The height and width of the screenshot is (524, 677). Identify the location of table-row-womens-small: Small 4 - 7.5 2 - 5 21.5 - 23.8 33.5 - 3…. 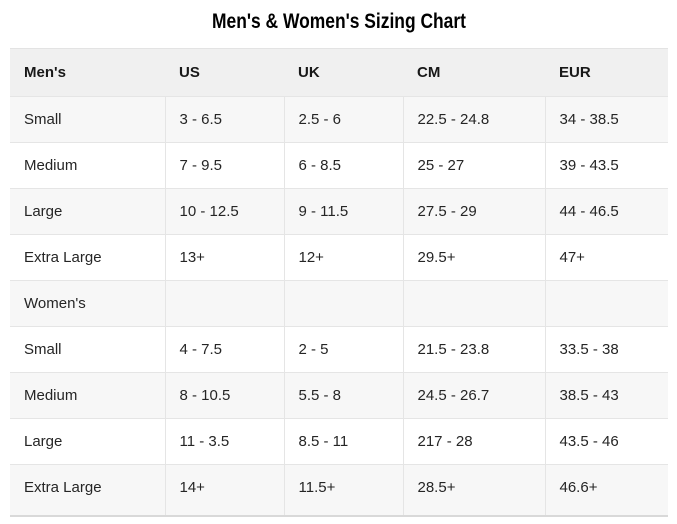
(339, 349).